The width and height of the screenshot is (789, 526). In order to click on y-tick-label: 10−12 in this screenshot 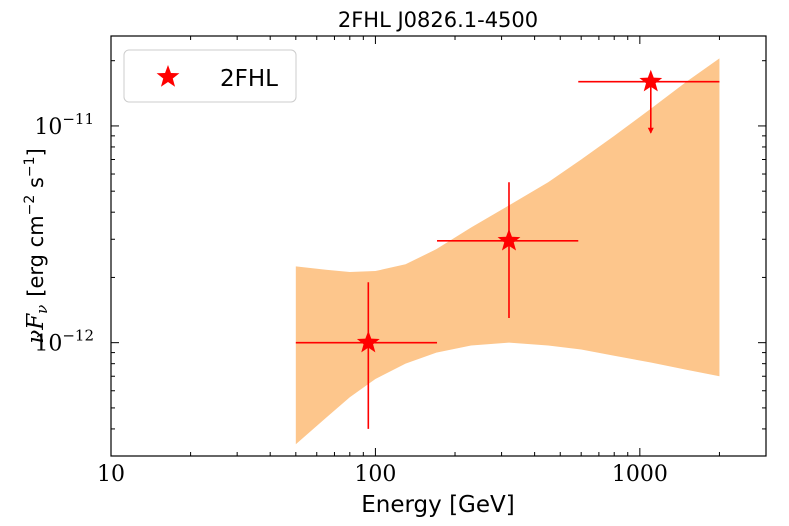, I will do `click(64, 342)`.